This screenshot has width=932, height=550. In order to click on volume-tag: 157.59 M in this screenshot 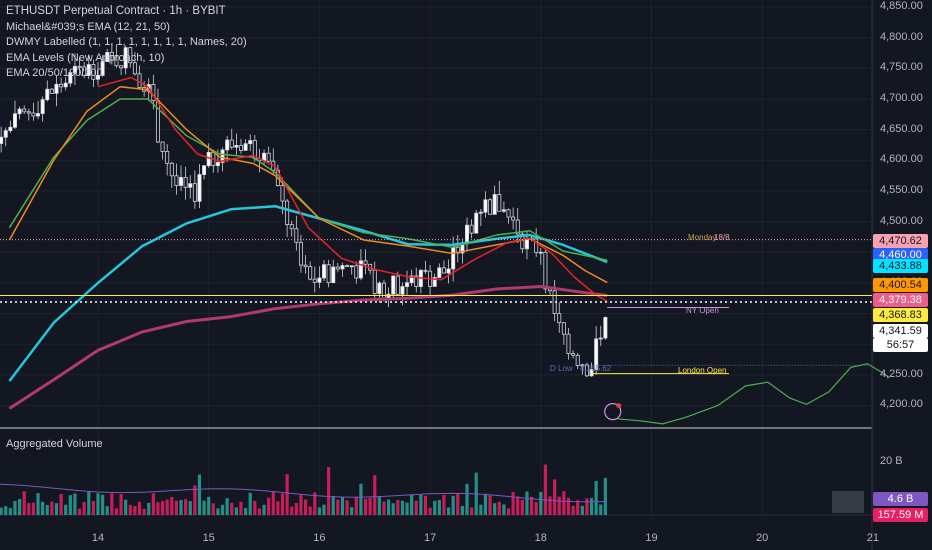, I will do `click(900, 515)`.